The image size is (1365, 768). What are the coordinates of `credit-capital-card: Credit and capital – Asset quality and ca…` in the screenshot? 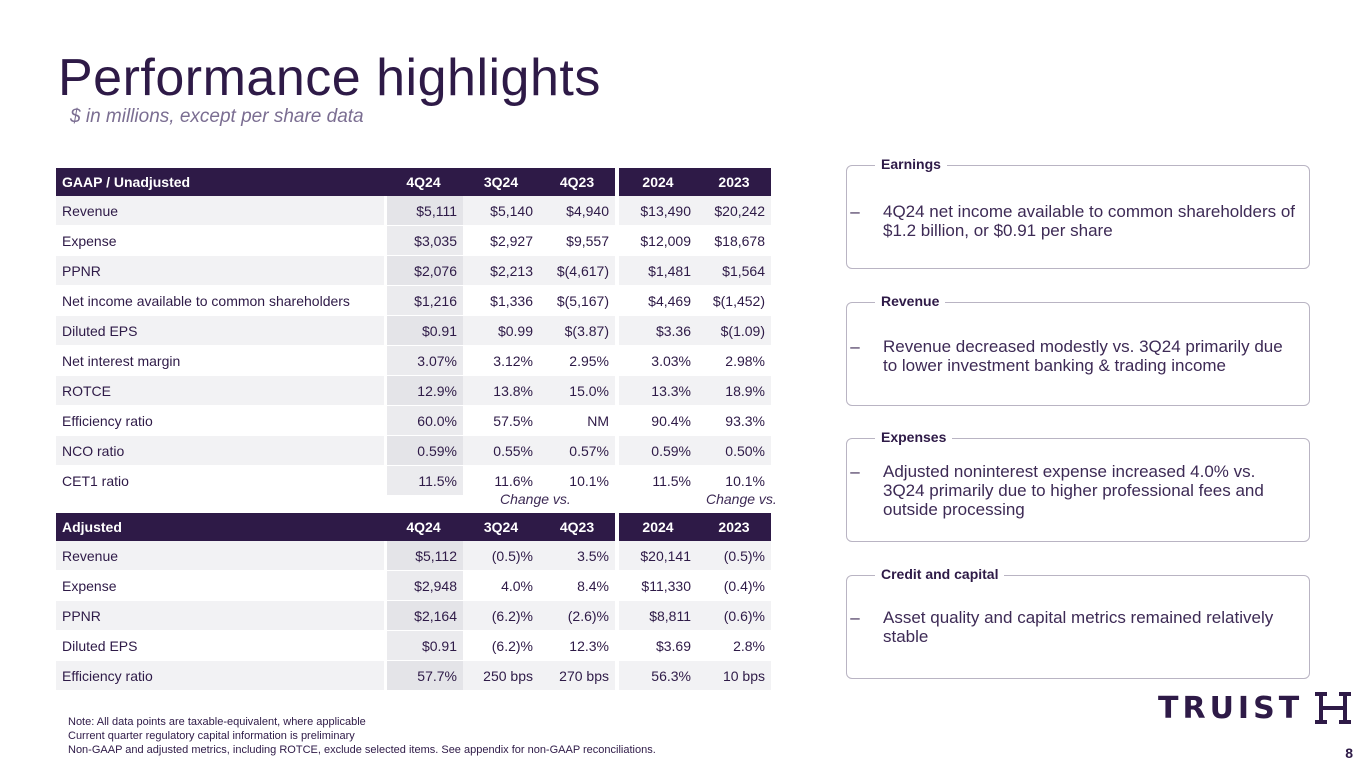 It's located at (1078, 622).